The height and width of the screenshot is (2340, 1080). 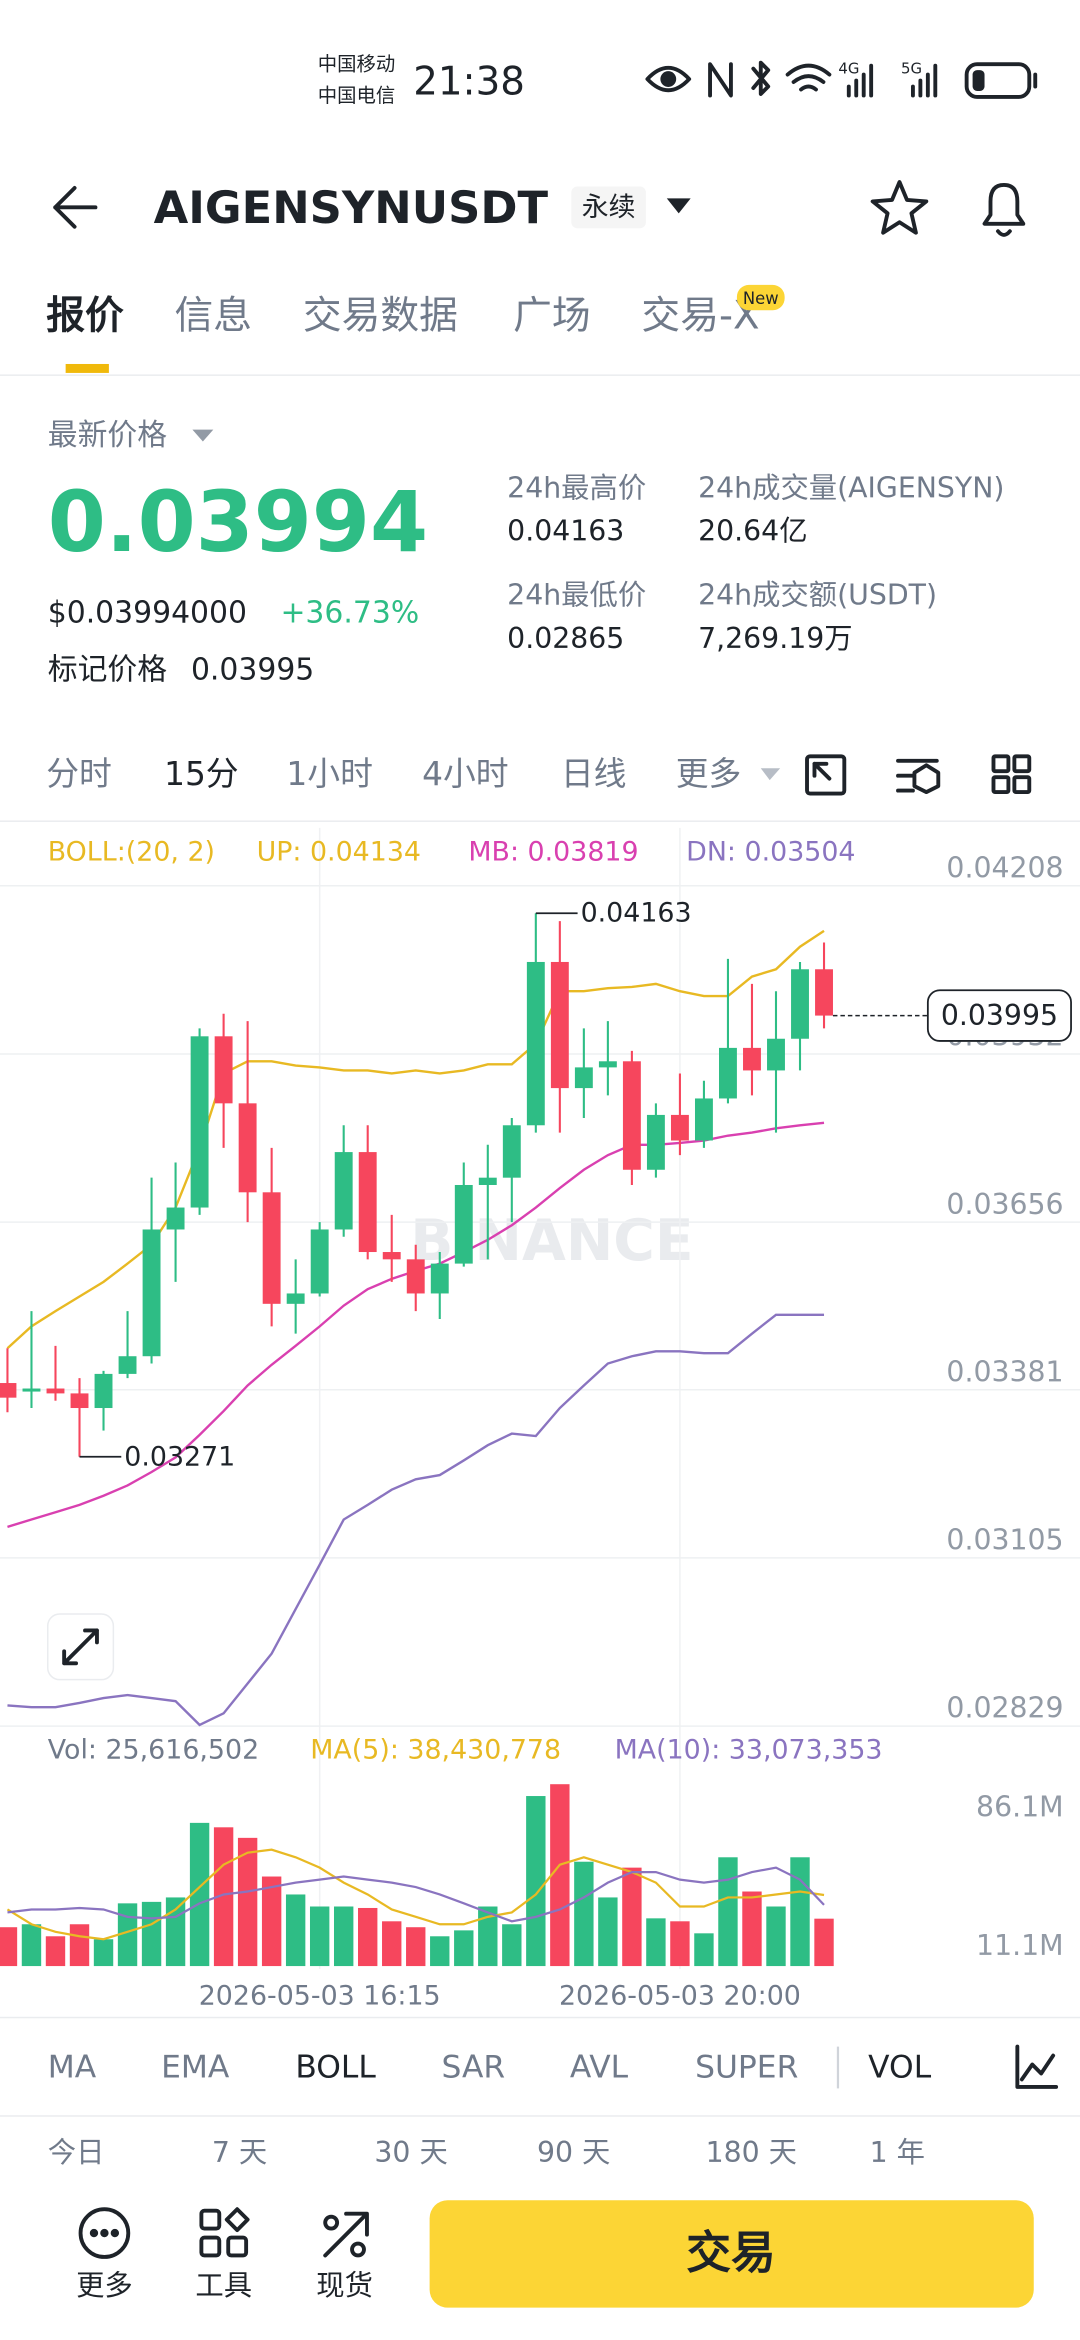 What do you see at coordinates (223, 2285) in the screenshot?
I see `nav-item: 工具` at bounding box center [223, 2285].